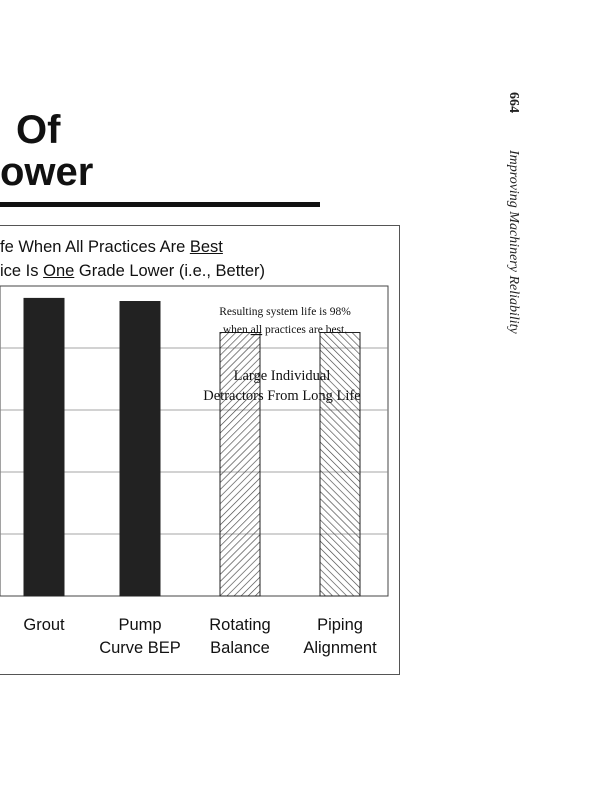  Describe the element at coordinates (59, 271) in the screenshot. I see `chart-title-one: One` at that location.